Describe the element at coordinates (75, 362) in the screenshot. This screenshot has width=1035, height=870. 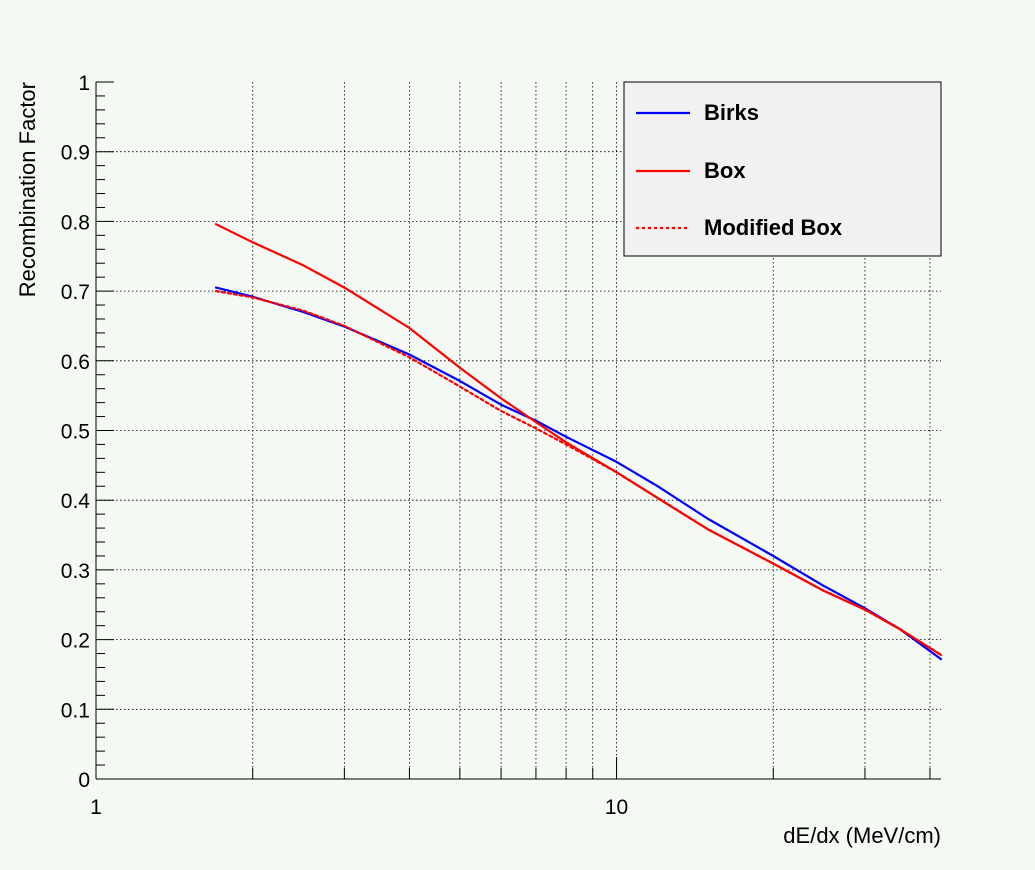
I see `y-tick-label: 0.6` at that location.